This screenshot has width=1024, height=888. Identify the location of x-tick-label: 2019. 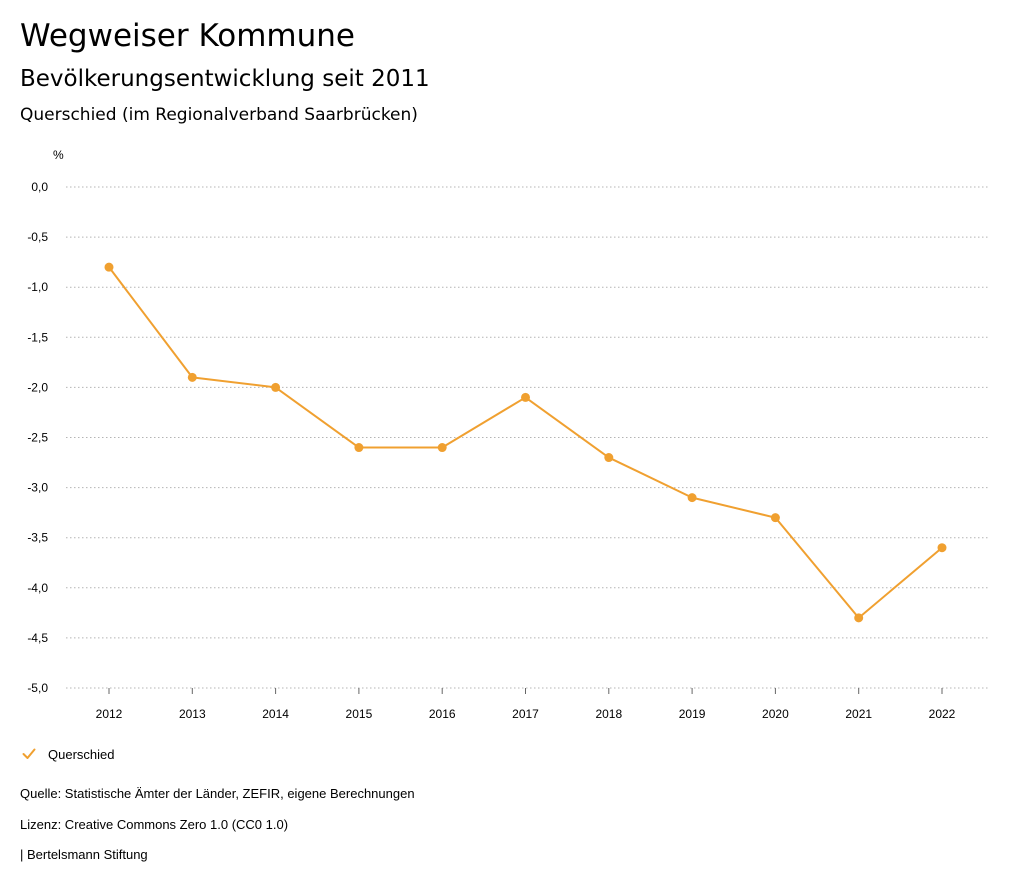
(692, 714).